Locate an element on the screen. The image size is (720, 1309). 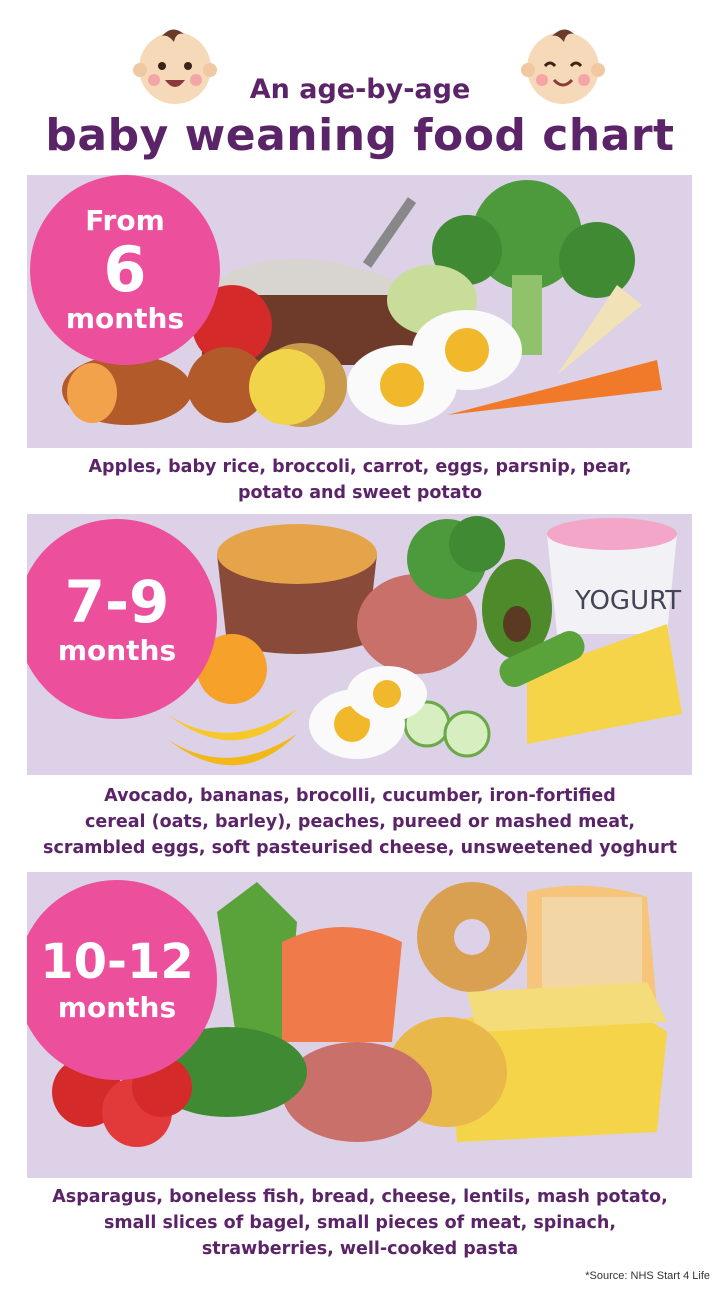
badge-prefix: From is located at coordinates (125, 220).